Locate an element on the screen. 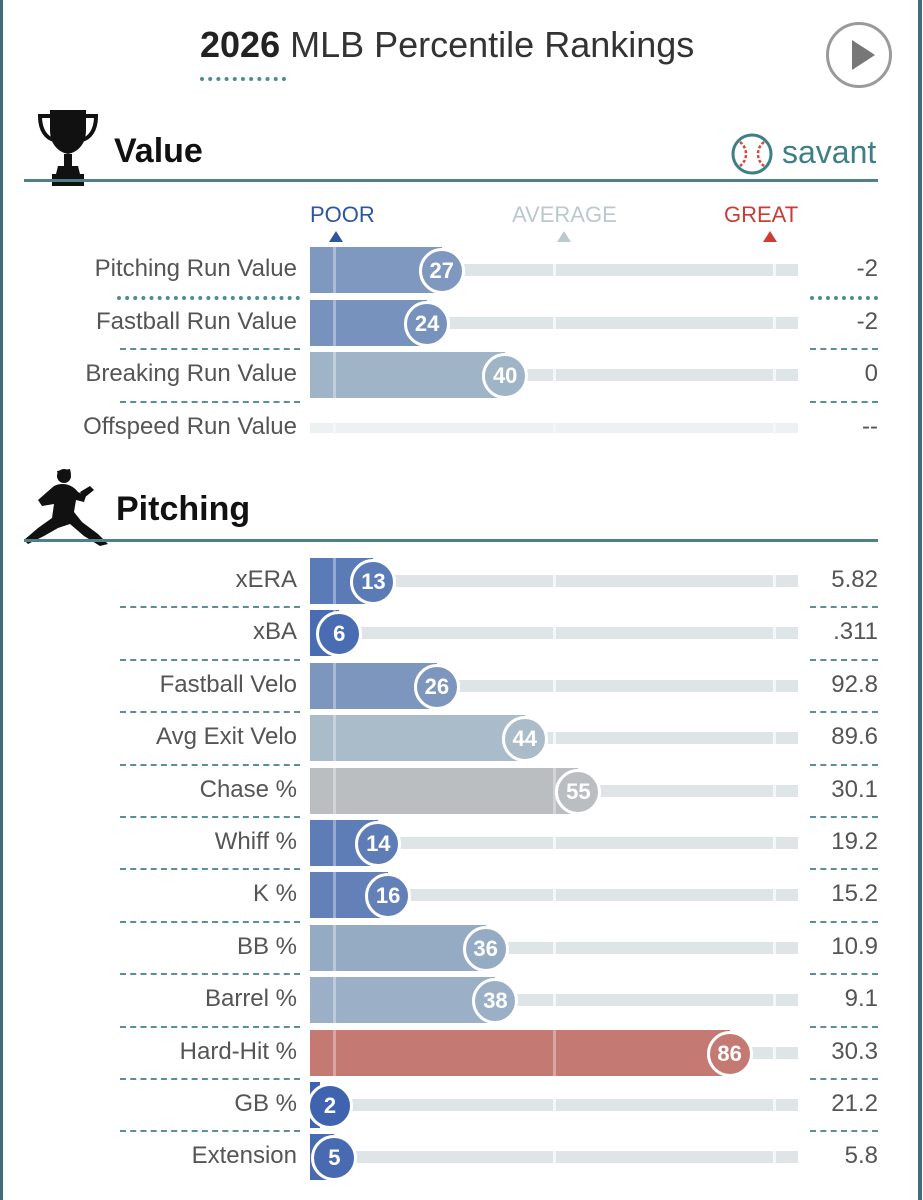 The width and height of the screenshot is (923, 1200). percentile-badge: 16 is located at coordinates (388, 896).